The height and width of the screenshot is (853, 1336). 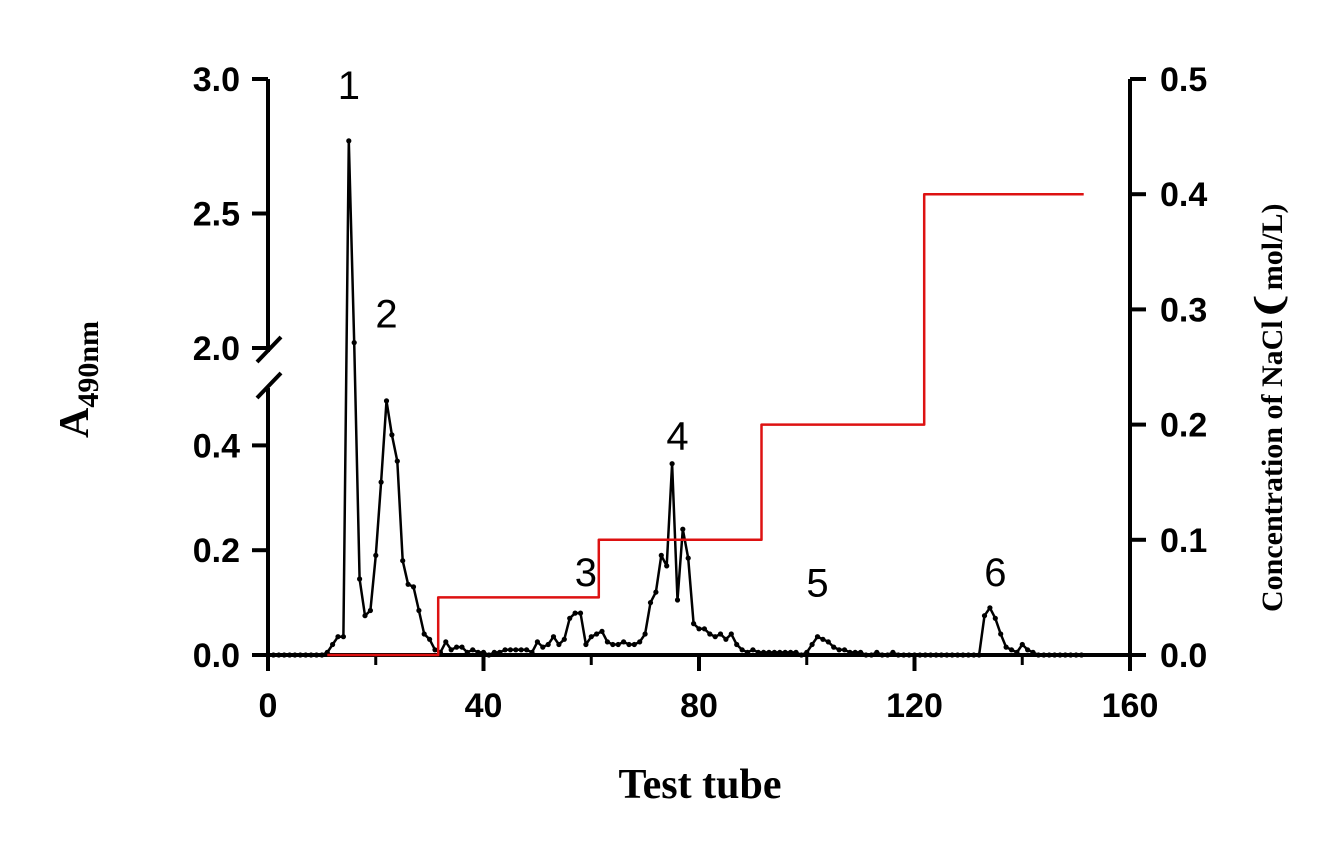 I want to click on x-tick-label: 40, so click(x=484, y=706).